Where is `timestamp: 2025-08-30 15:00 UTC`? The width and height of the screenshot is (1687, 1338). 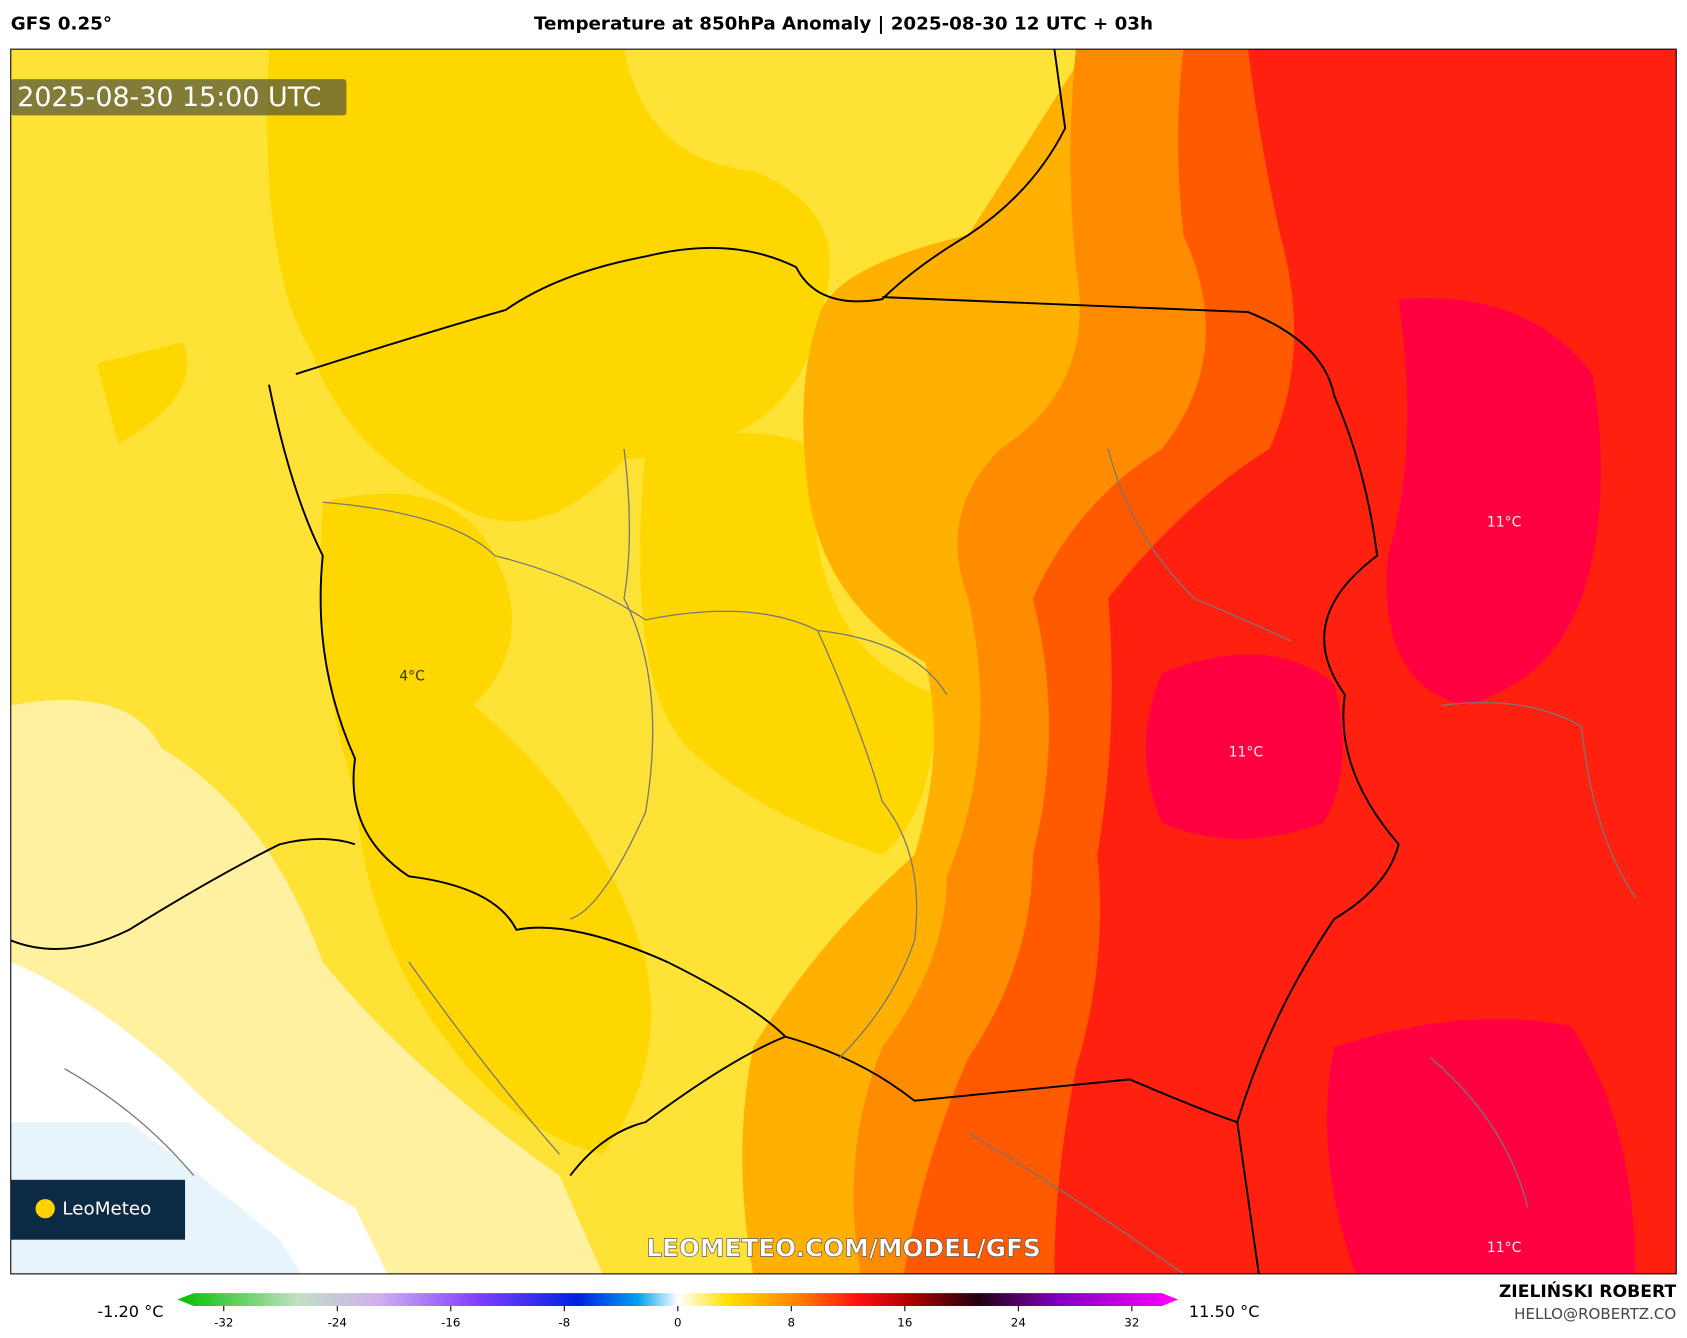 timestamp: 2025-08-30 15:00 UTC is located at coordinates (169, 97).